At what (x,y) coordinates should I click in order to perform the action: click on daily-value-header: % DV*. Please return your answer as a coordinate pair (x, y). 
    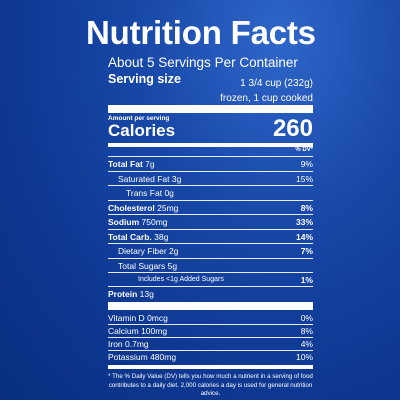
    Looking at the image, I should click on (304, 150).